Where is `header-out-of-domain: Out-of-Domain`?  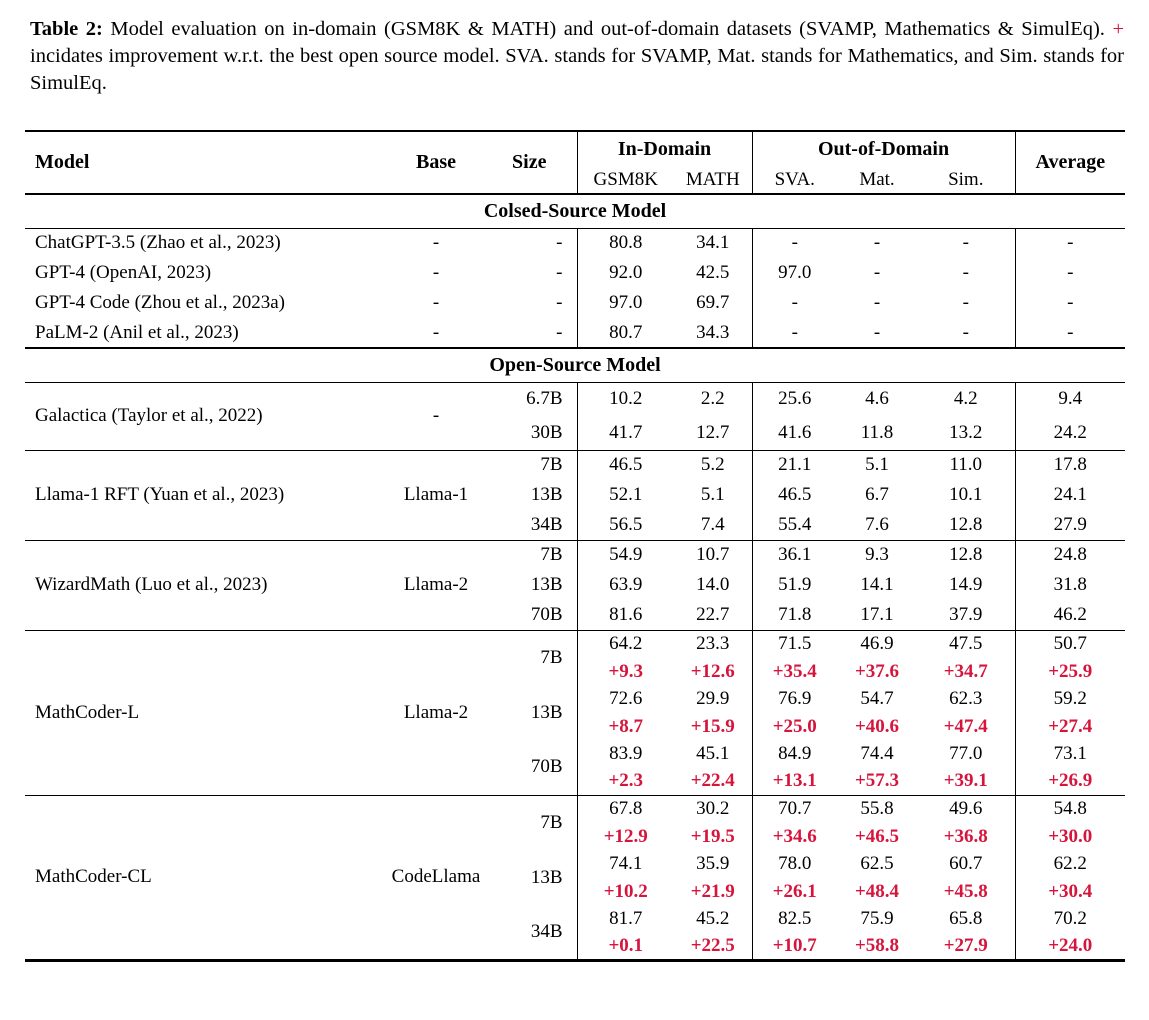
header-out-of-domain: Out-of-Domain is located at coordinates (883, 149).